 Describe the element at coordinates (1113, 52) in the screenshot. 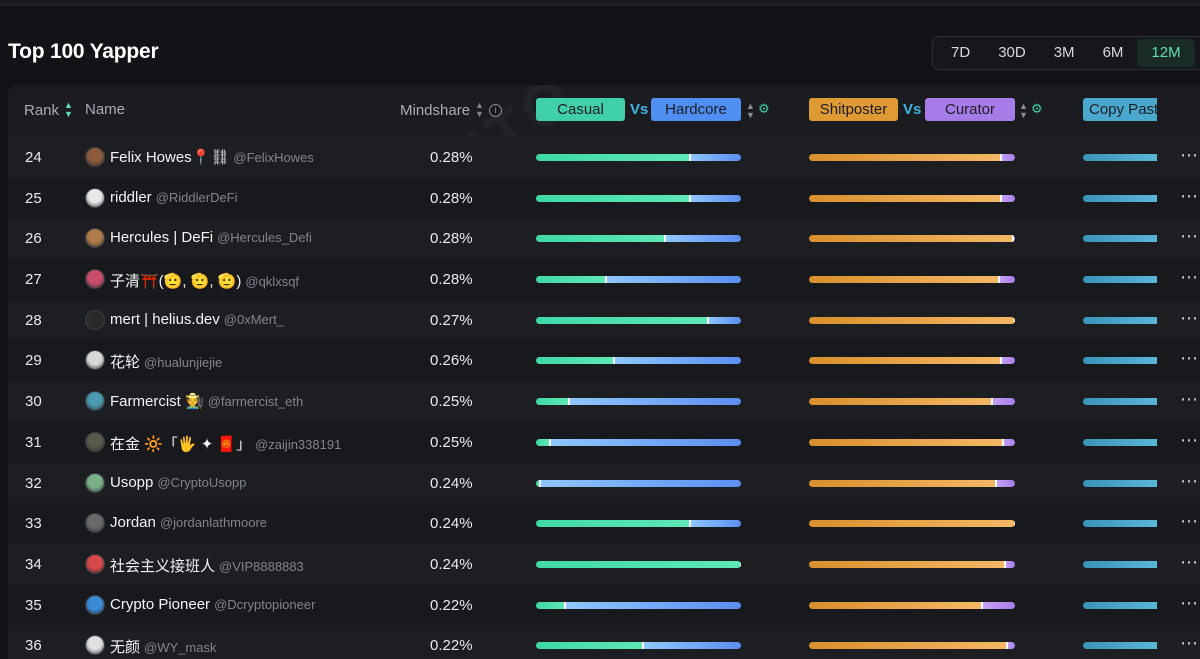

I see `range-6m-button: 6M` at that location.